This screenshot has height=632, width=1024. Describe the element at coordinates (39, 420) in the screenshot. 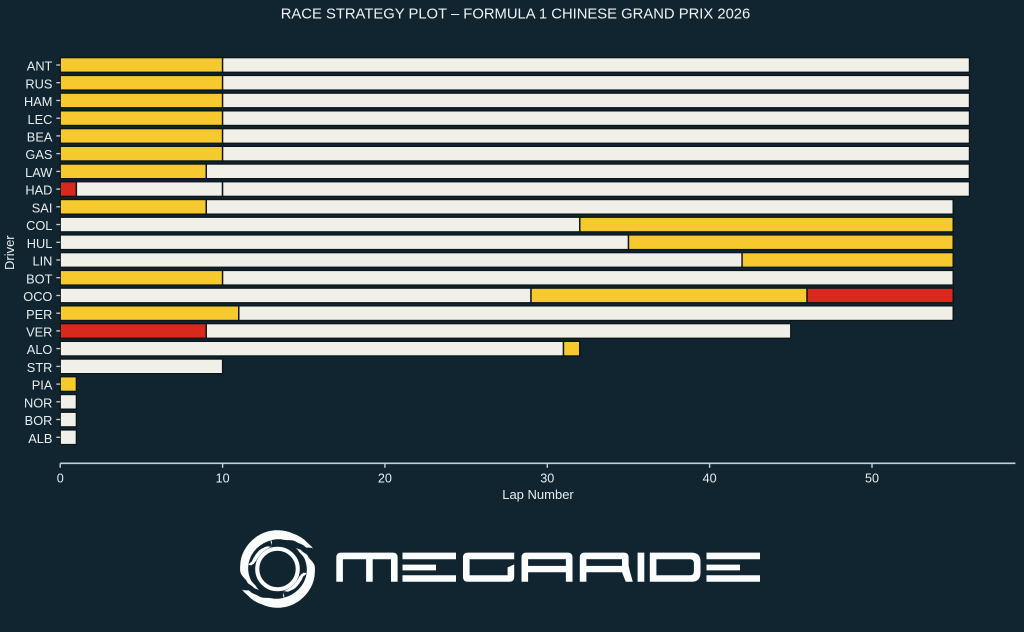

I see `svg-text: BOR` at that location.